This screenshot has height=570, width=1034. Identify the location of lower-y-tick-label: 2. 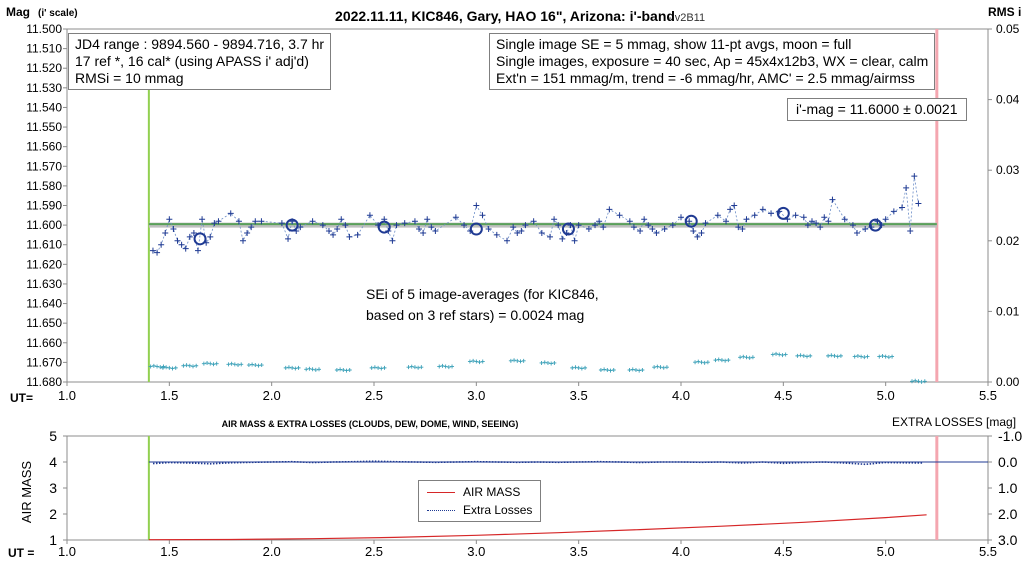
(53, 514).